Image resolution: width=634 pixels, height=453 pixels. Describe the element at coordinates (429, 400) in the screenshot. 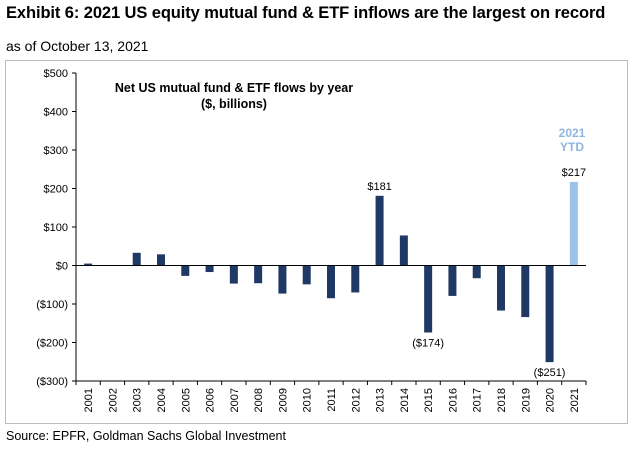

I see `x-tick-label-2015: 2015` at that location.